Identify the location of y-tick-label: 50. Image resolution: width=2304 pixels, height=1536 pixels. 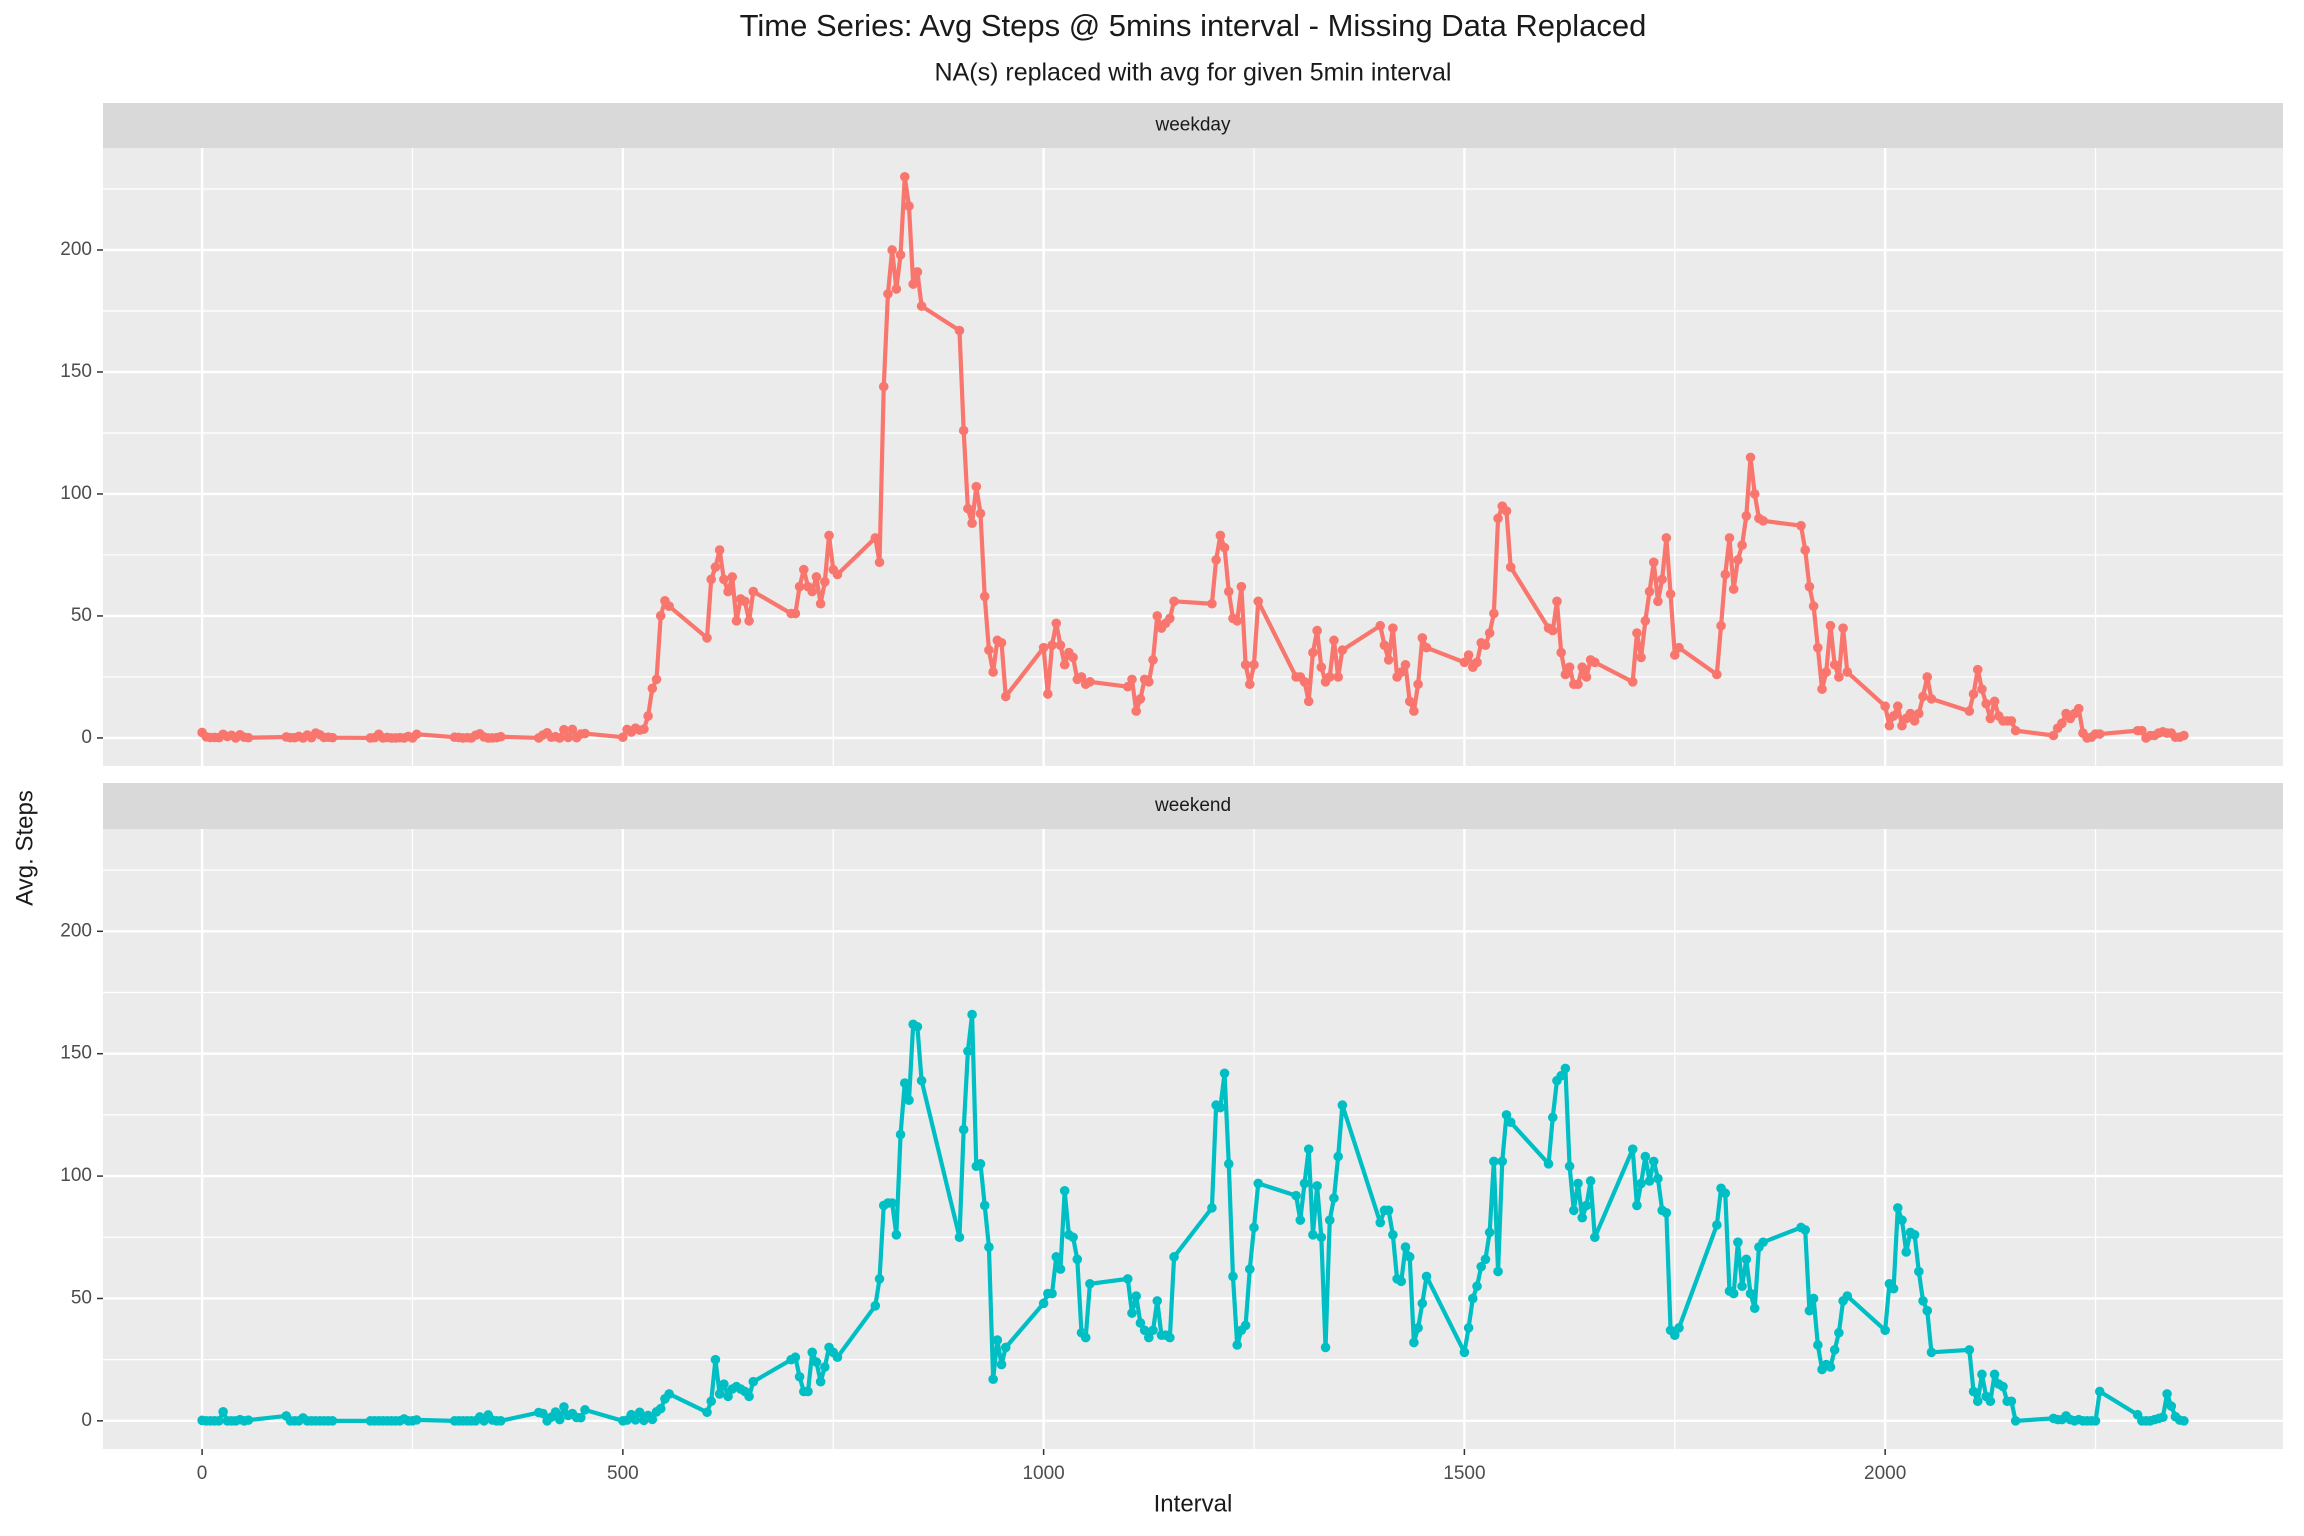
(81, 1297).